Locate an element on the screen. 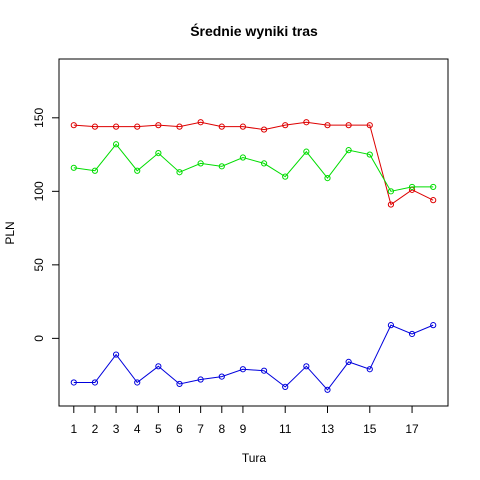  chart-title: Średnie wyniki tras is located at coordinates (254, 30).